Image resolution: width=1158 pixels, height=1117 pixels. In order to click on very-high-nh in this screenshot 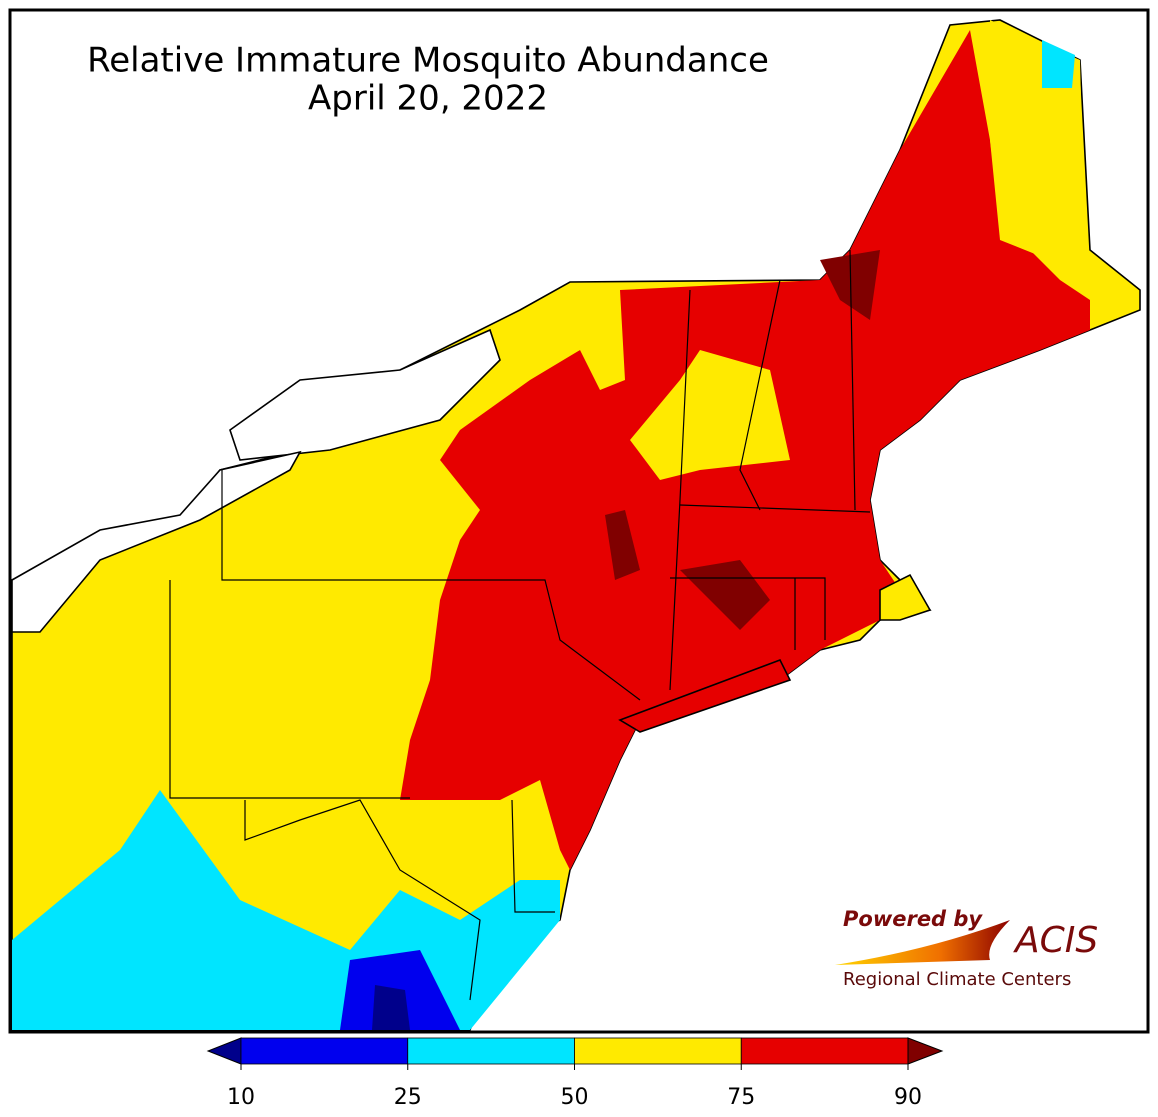, I will do `click(850, 285)`.